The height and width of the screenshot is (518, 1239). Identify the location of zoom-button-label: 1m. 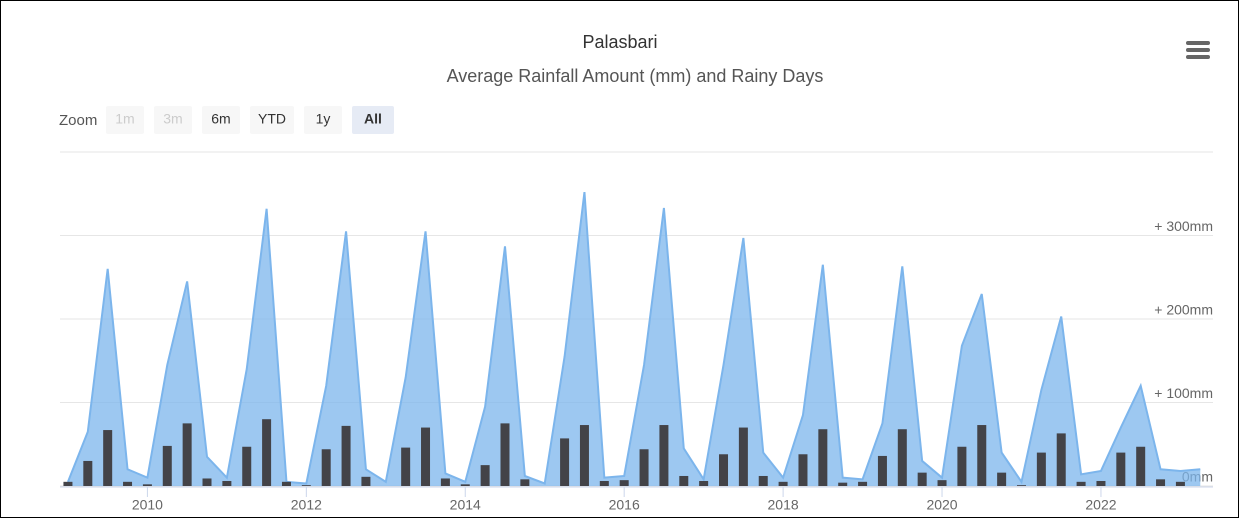
(124, 119).